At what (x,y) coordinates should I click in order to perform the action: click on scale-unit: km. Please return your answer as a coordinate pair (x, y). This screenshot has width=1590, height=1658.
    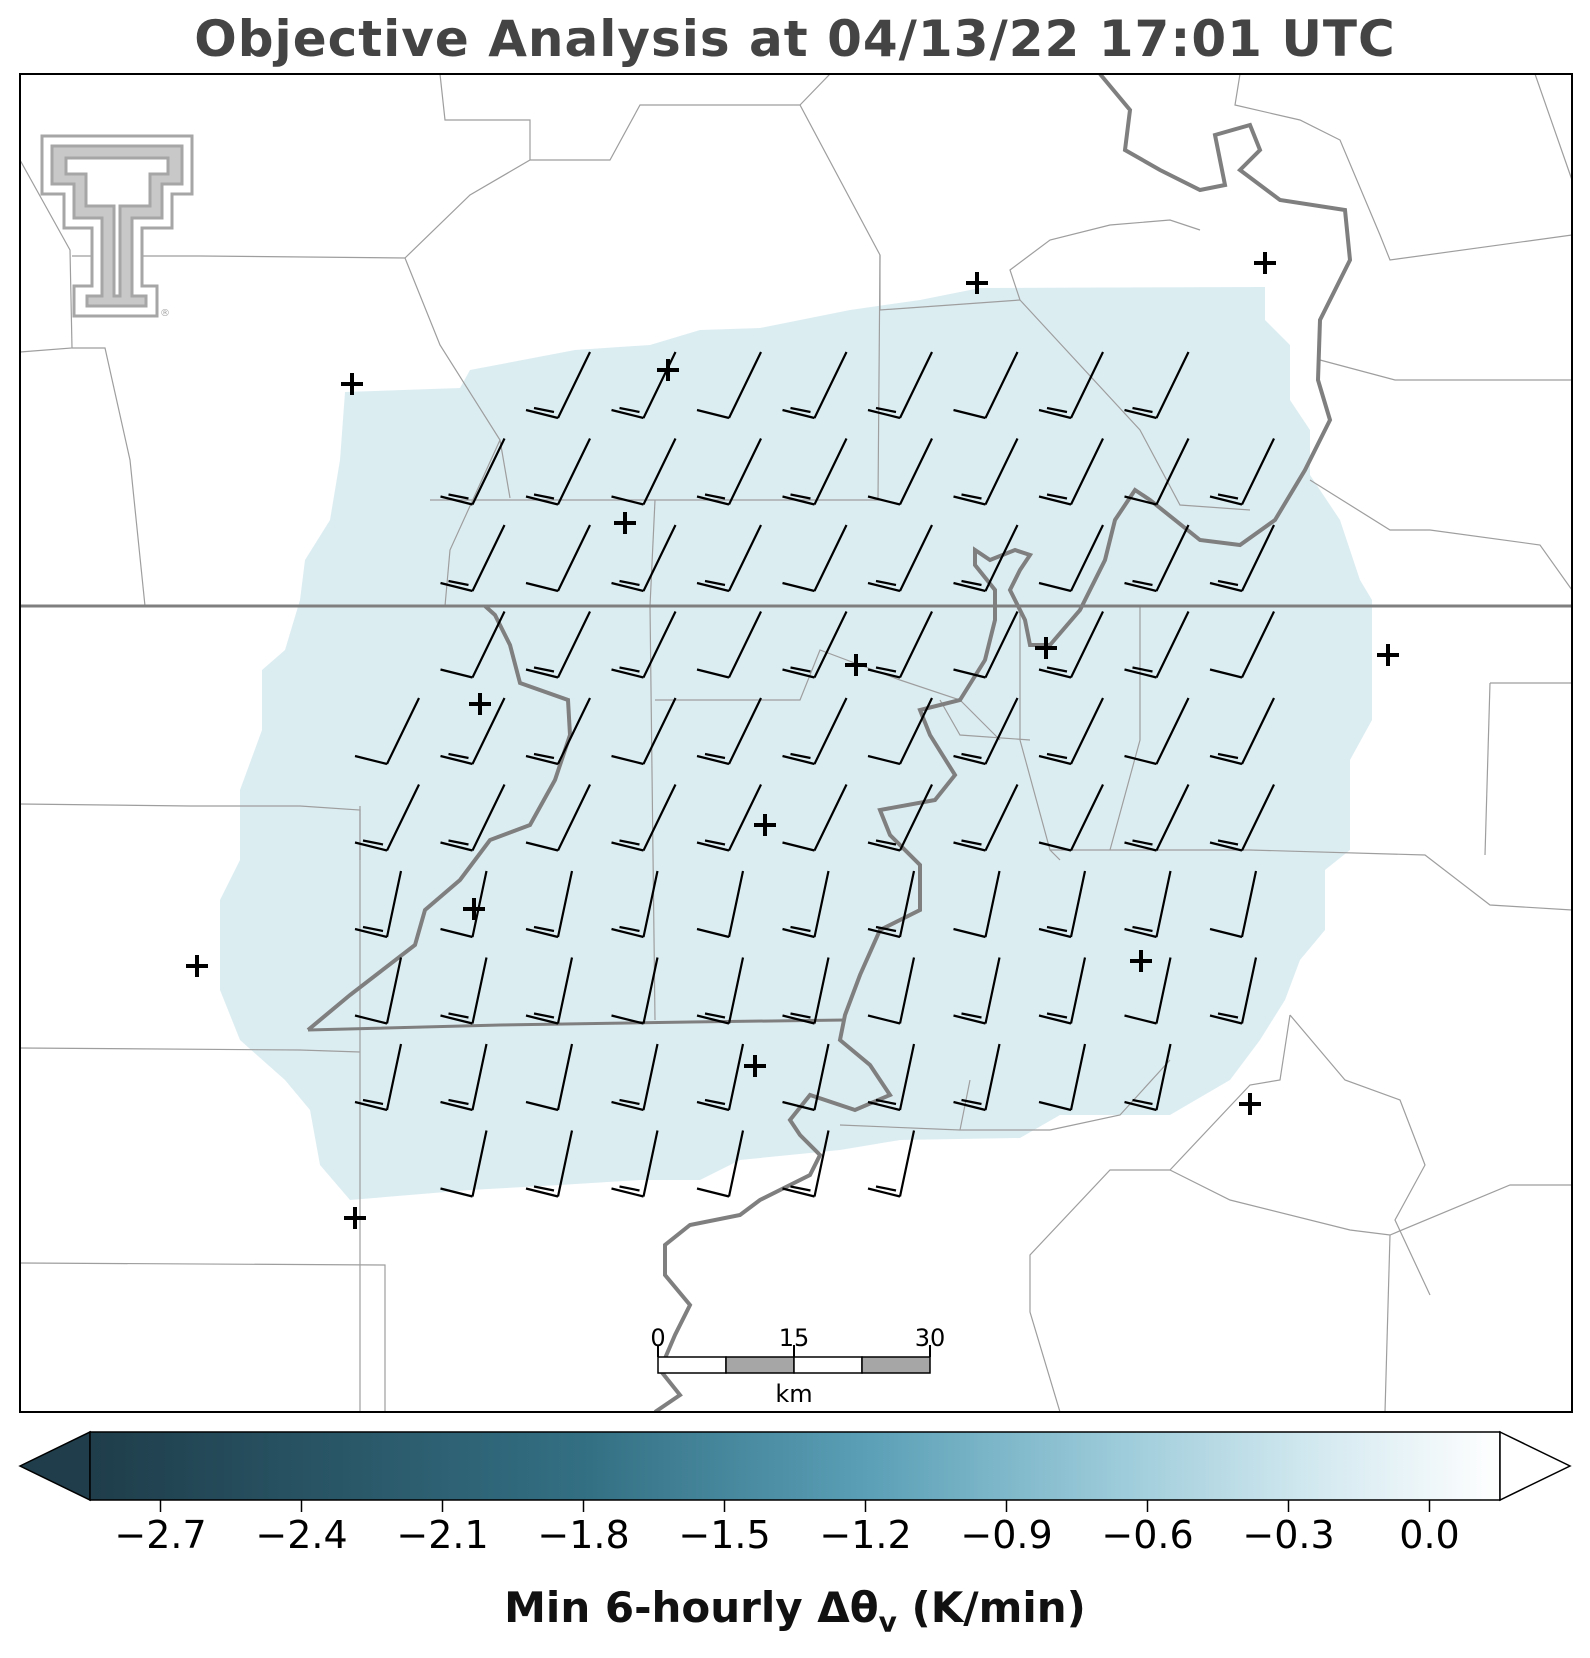
    Looking at the image, I should click on (793, 1394).